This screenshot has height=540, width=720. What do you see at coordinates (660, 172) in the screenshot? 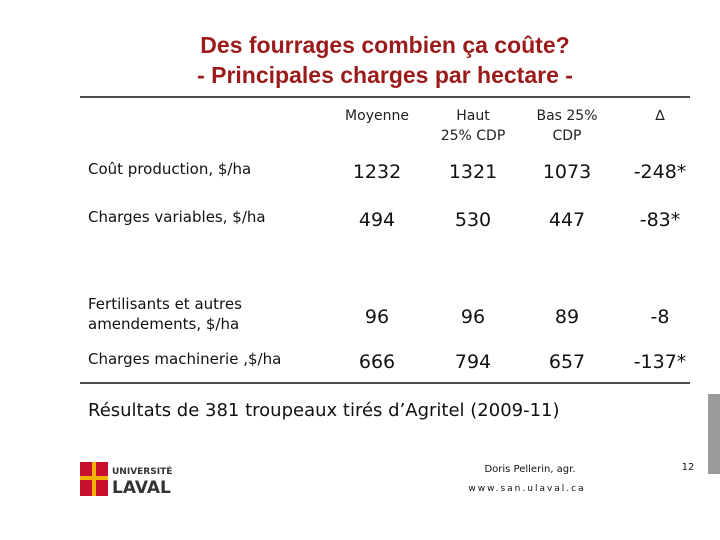
I see `cell-value: -248*` at bounding box center [660, 172].